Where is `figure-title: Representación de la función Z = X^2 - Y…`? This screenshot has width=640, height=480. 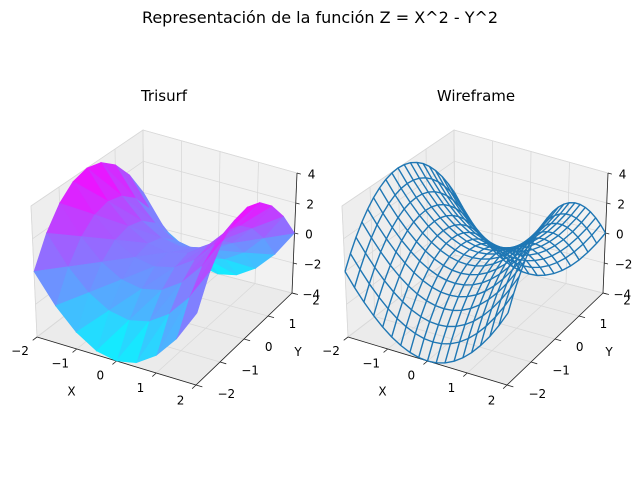
figure-title: Representación de la función Z = X^2 - Y… is located at coordinates (320, 17).